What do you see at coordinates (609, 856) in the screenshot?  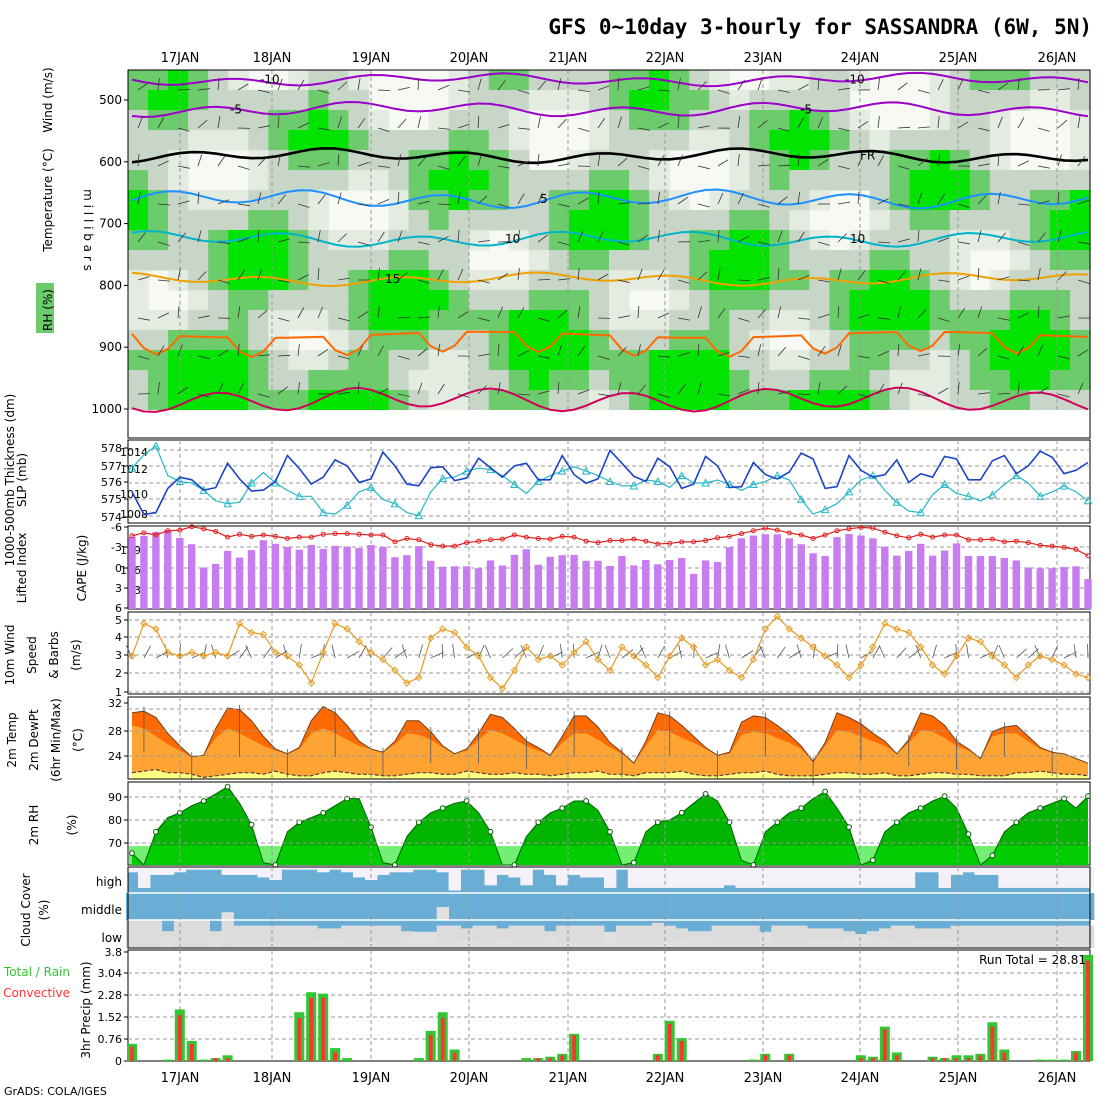 I see `rh2m-low-band` at bounding box center [609, 856].